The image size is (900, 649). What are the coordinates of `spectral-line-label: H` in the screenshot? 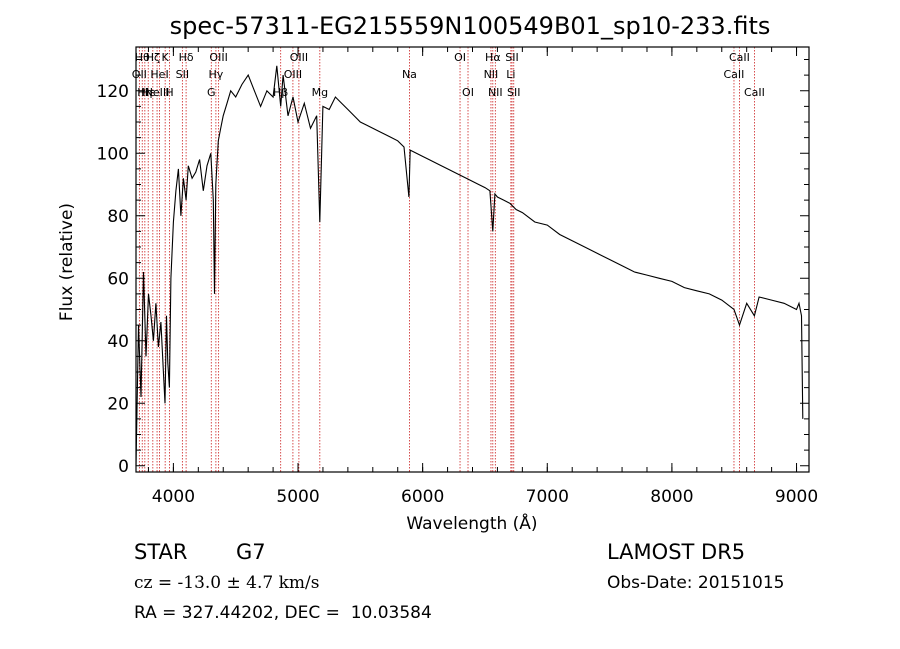 It's located at (169, 92).